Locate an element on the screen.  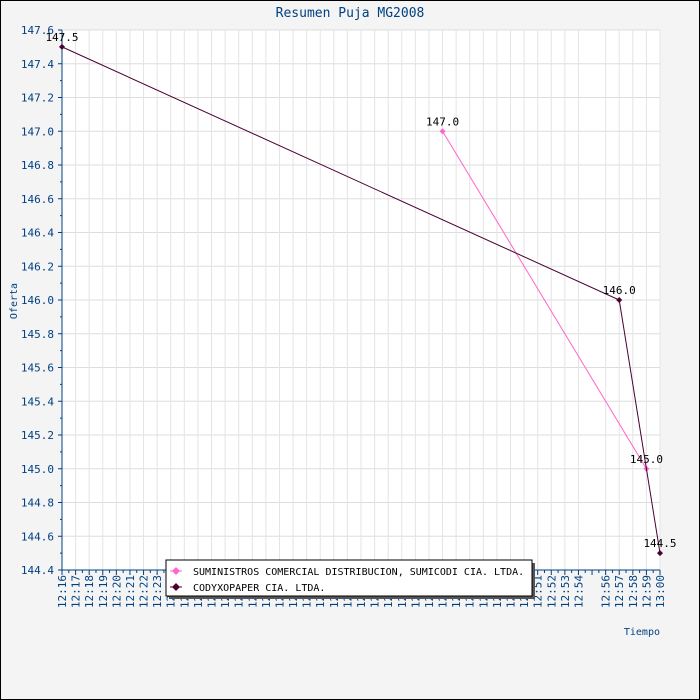
y-tick-label: 147.4 is located at coordinates (37, 64).